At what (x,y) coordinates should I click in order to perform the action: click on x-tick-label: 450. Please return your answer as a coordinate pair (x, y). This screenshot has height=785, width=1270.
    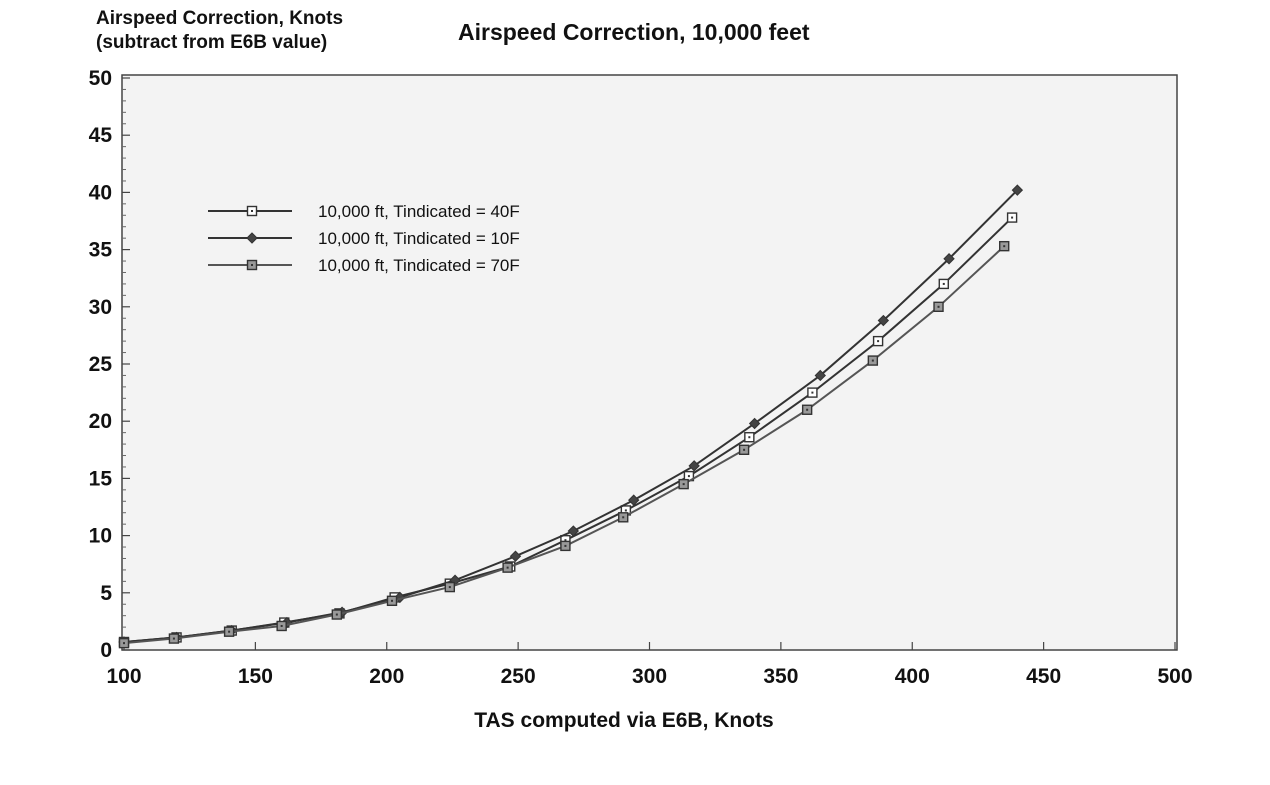
    Looking at the image, I should click on (1043, 676).